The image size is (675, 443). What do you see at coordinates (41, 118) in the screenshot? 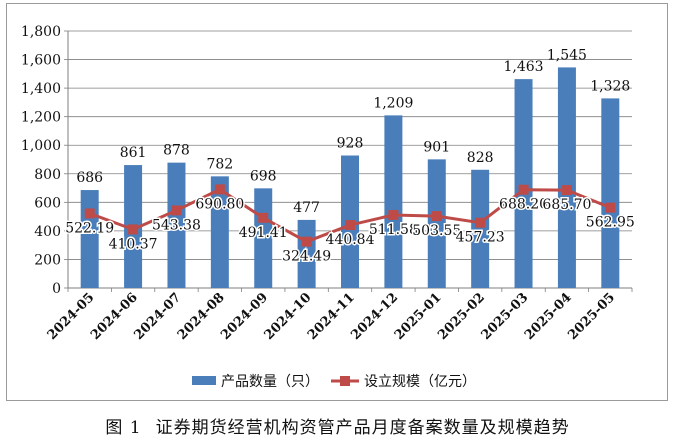
I see `y-tick-label: 1,200` at bounding box center [41, 118].